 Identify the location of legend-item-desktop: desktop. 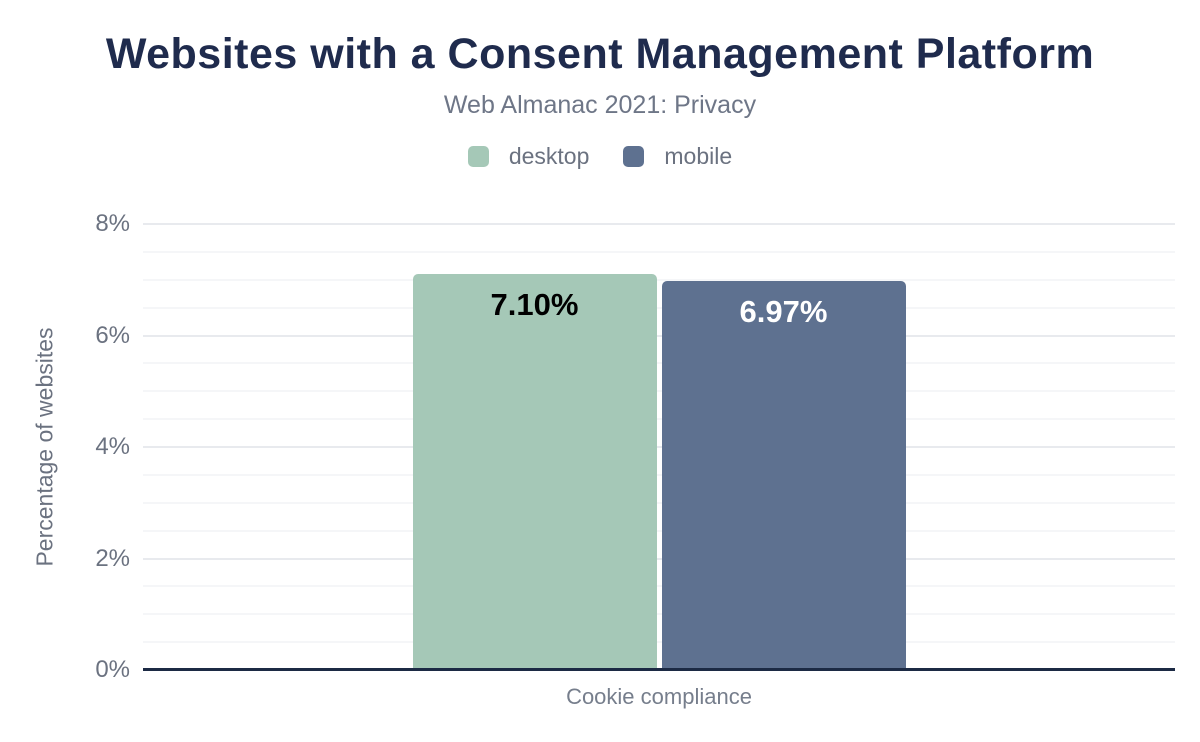
(528, 156).